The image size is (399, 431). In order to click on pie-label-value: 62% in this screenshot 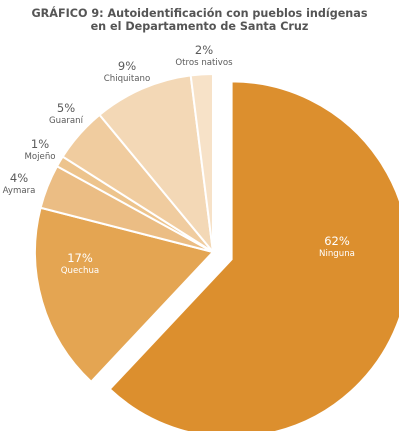, I will do `click(337, 241)`.